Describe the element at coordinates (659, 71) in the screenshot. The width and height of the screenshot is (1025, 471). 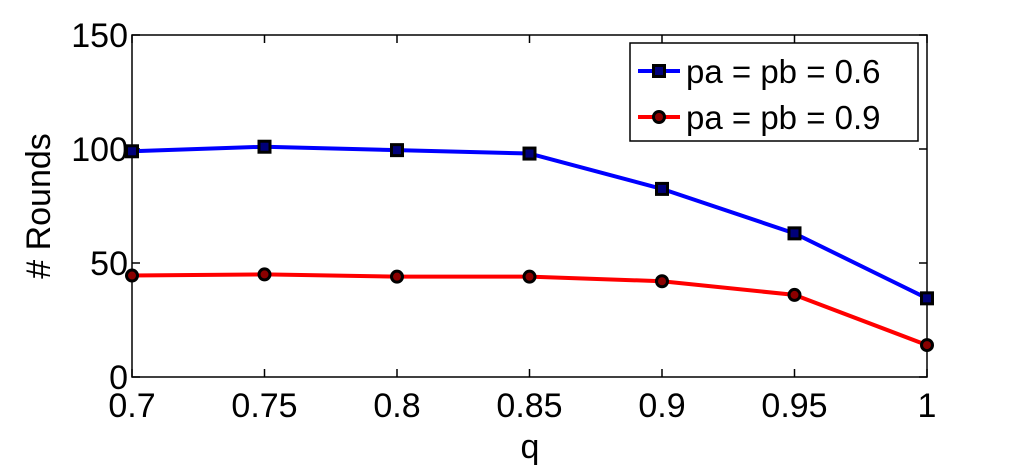
I see `legend-marker-square` at that location.